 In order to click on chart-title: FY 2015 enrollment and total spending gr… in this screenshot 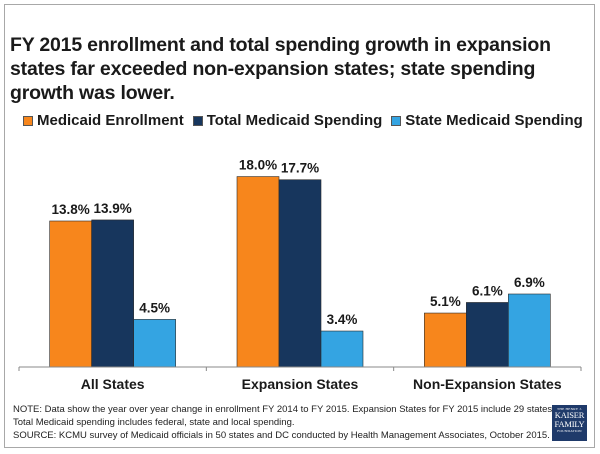, I will do `click(280, 69)`.